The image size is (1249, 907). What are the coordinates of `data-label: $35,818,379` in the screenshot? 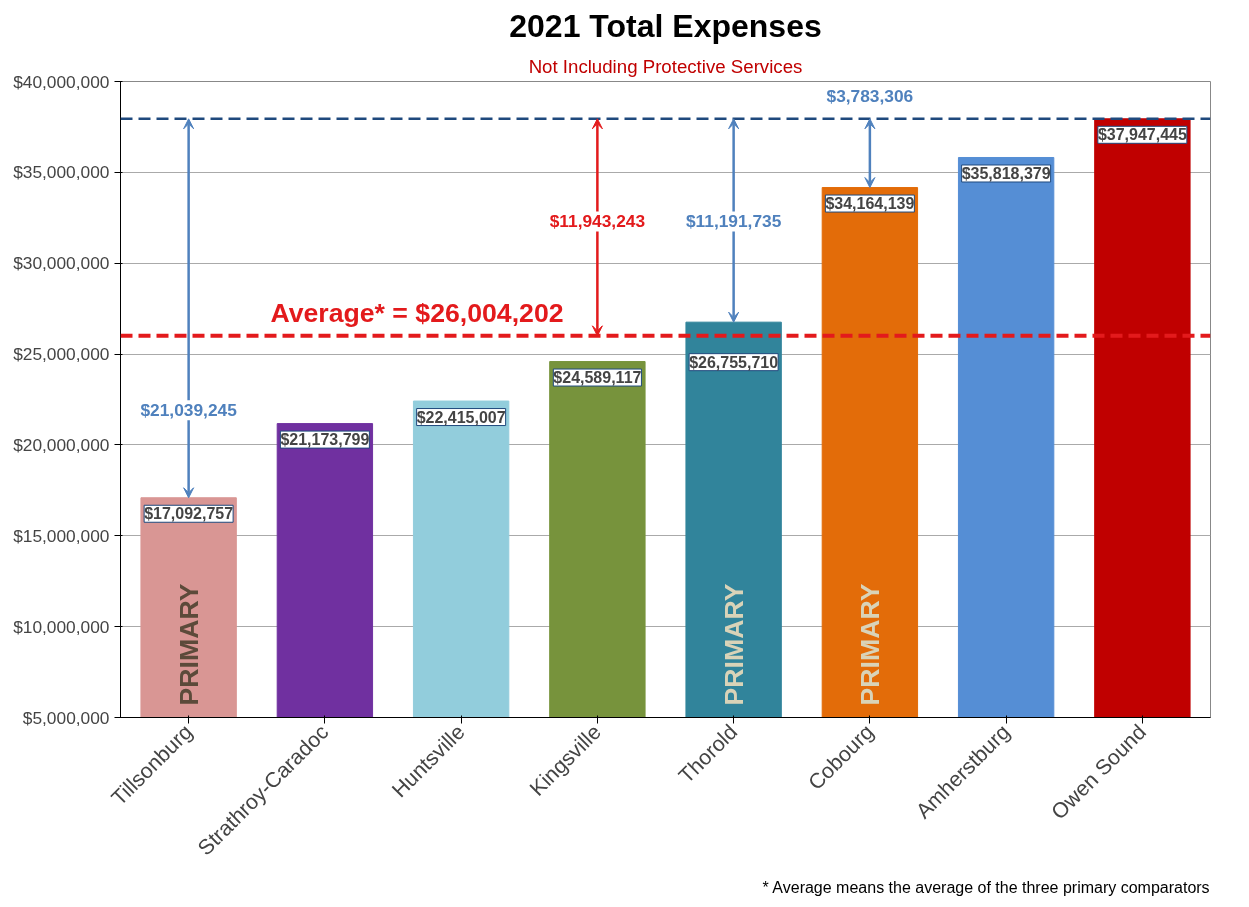 It's located at (1006, 173).